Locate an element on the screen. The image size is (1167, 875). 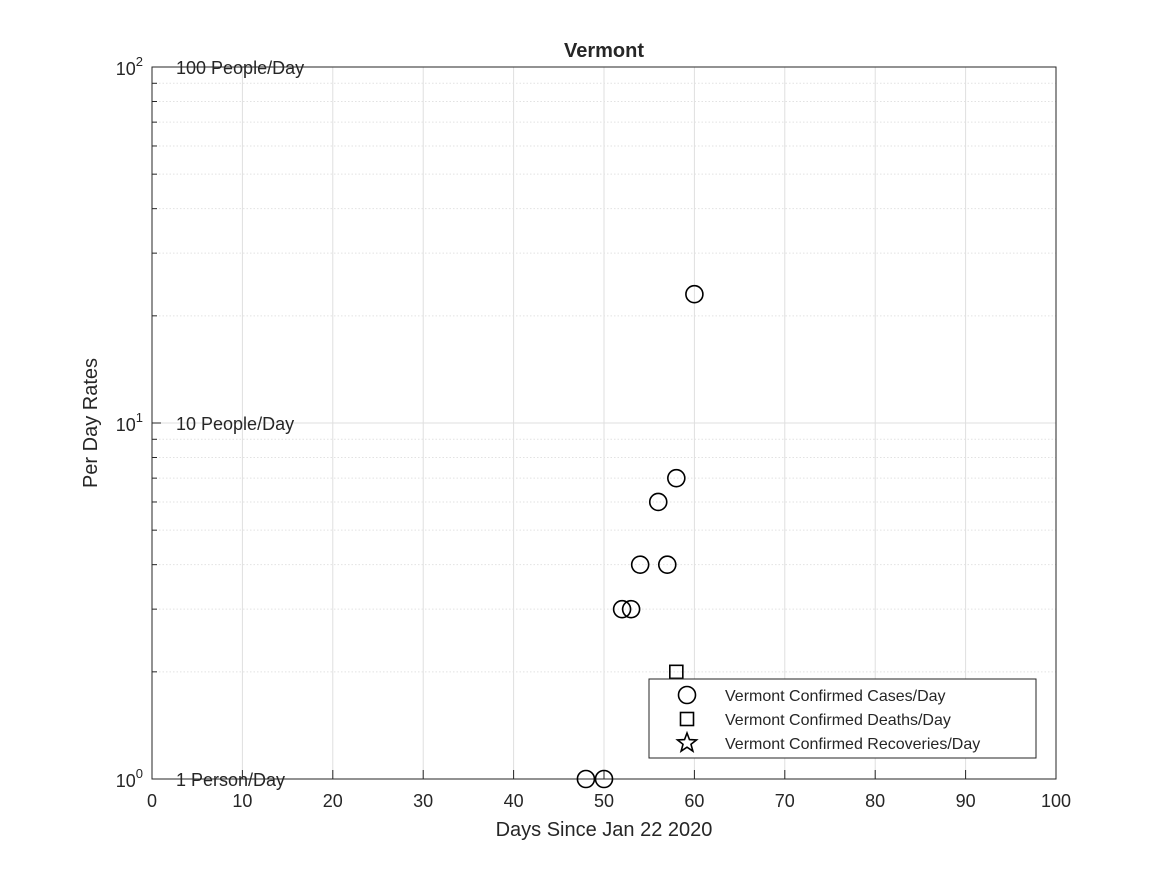
legend-entry-label: Vermont Confirmed Deaths/Day is located at coordinates (838, 720).